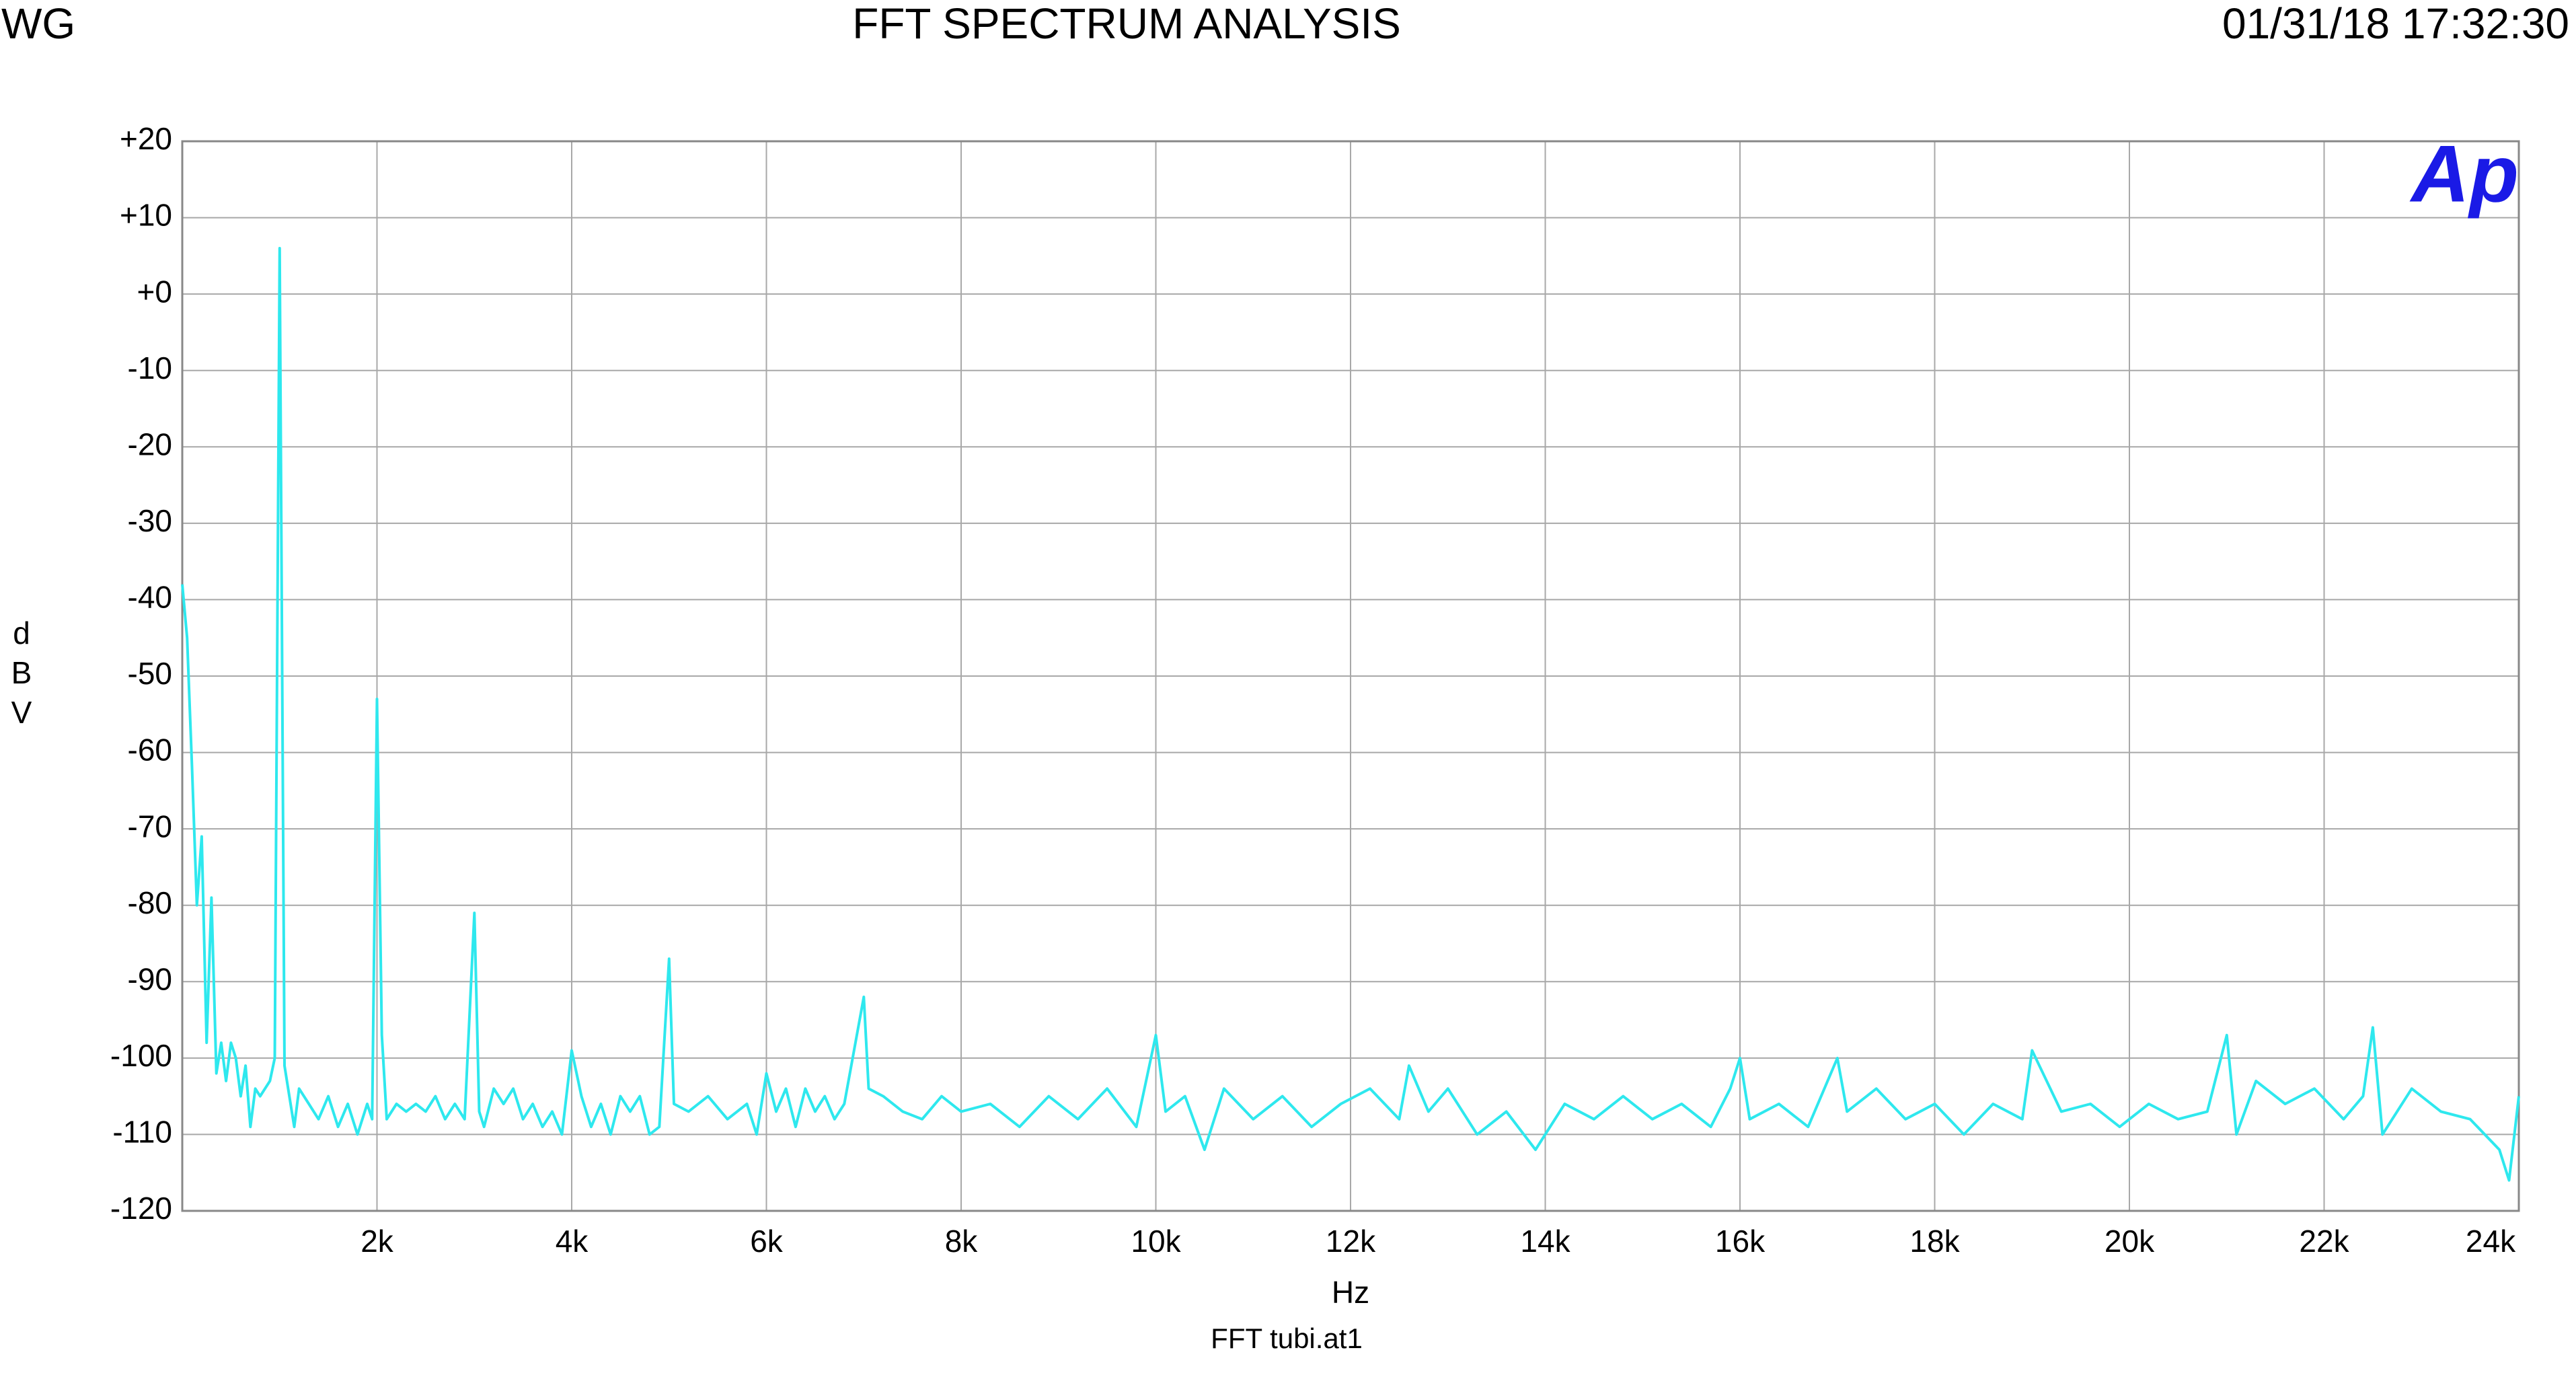 The height and width of the screenshot is (1375, 2576). I want to click on timestamp: 01/31/18 17:32:30, so click(2395, 24).